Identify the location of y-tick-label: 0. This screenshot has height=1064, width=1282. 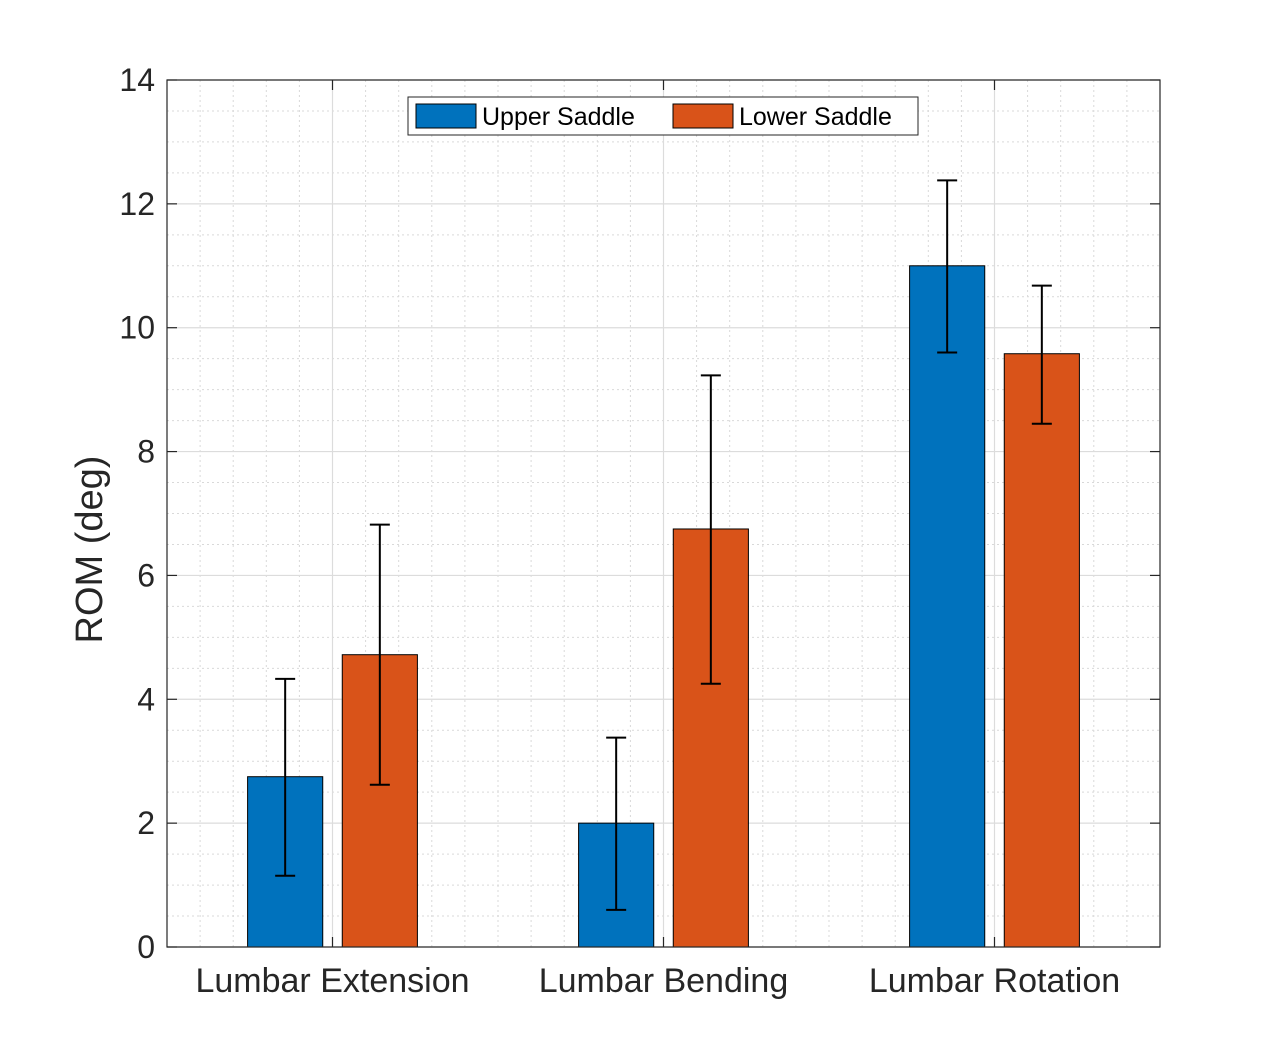
(146, 947).